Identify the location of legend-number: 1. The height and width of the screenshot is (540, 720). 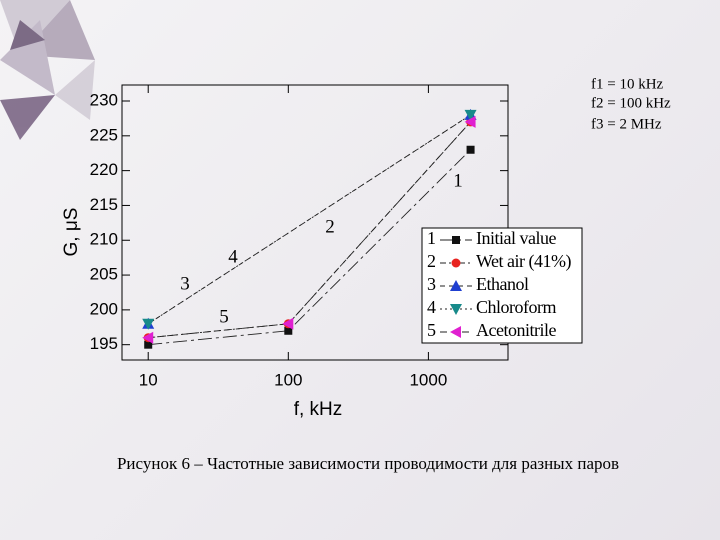
(431, 238).